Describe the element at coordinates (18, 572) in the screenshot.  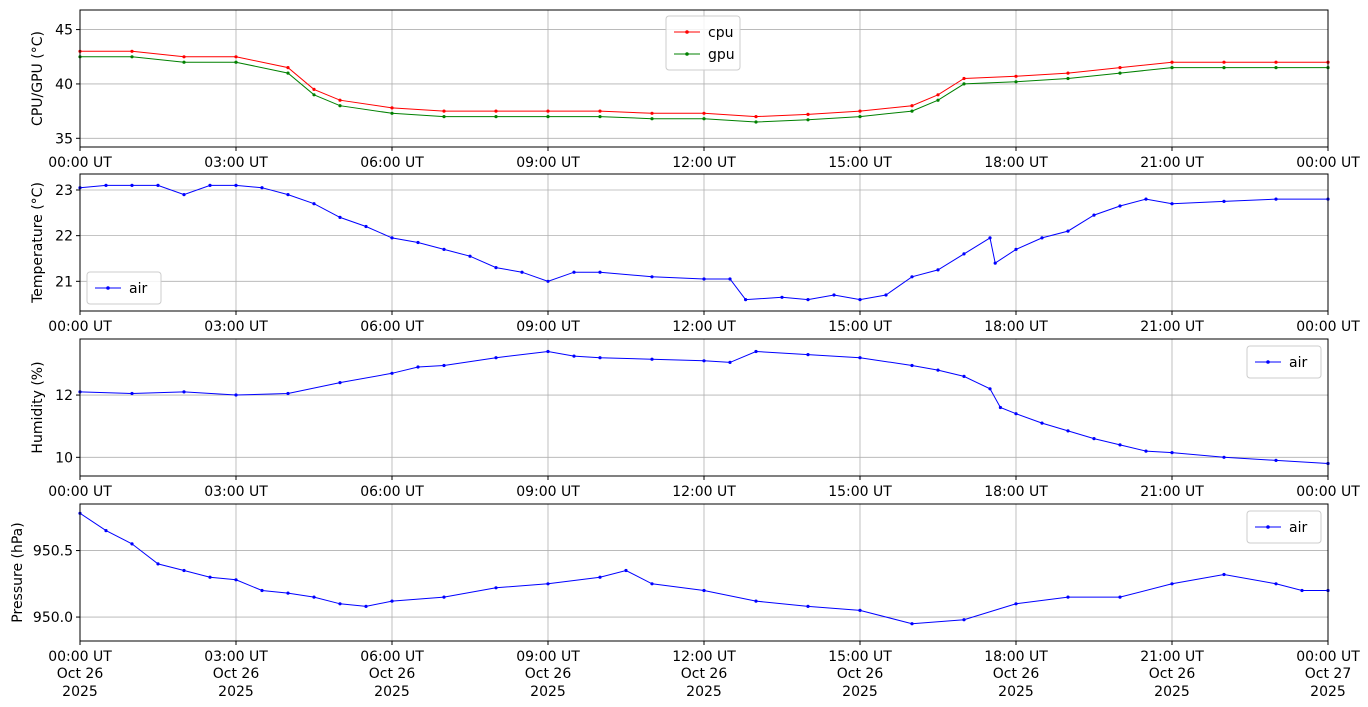
I see `y-axis-label: Pressure (hPa)` at that location.